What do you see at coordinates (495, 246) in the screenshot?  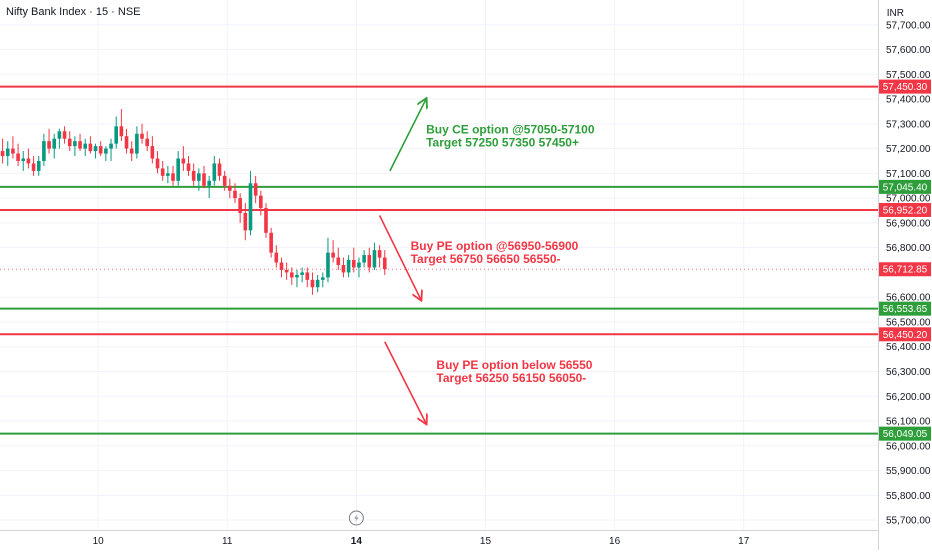 I see `annotation-text: Buy PE option @56950-56900` at bounding box center [495, 246].